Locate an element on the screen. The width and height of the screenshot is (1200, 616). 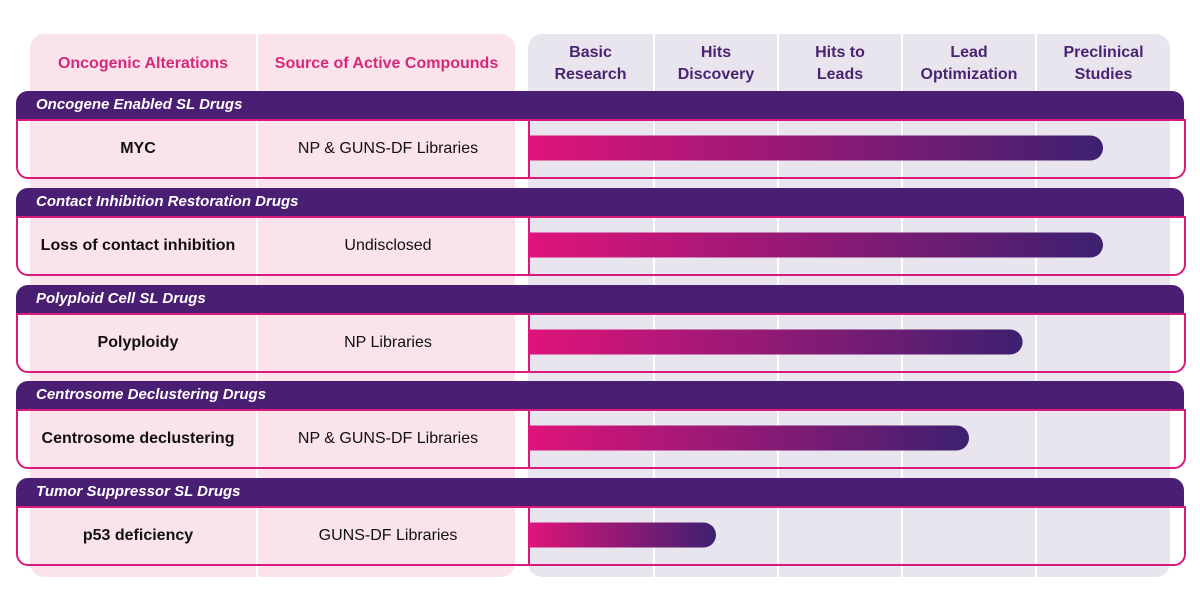
group-title: Contact Inhibition Restoration Drugs is located at coordinates (167, 201).